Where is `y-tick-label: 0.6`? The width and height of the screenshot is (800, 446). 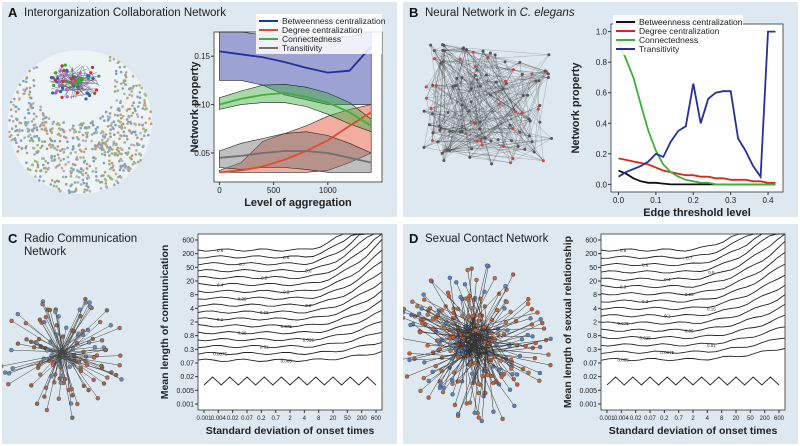 y-tick-label: 0.6 is located at coordinates (602, 93).